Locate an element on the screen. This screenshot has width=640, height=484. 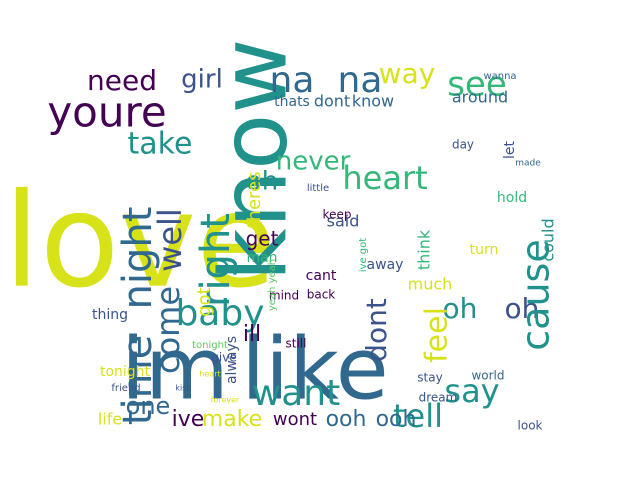
cloud-word: man is located at coordinates (261, 258).